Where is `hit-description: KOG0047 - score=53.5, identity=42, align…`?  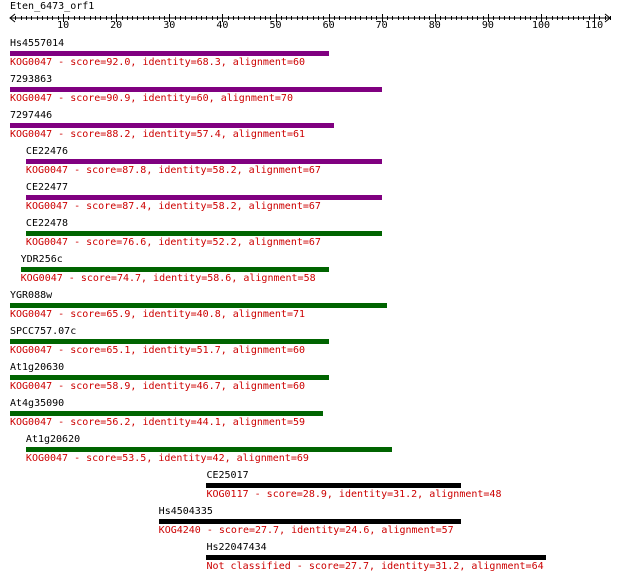 hit-description: KOG0047 - score=53.5, identity=42, align… is located at coordinates (167, 458).